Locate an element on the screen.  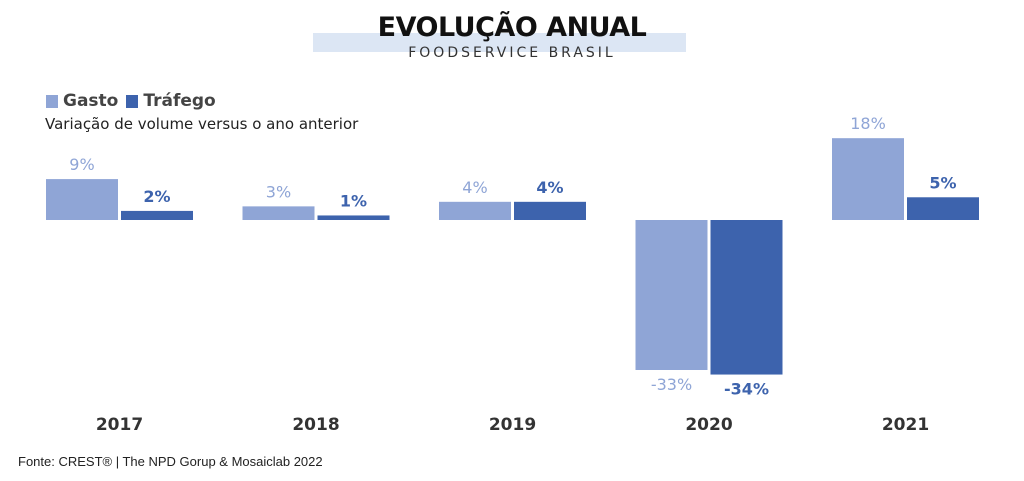
data-label-gasto-2018: 3% is located at coordinates (278, 191).